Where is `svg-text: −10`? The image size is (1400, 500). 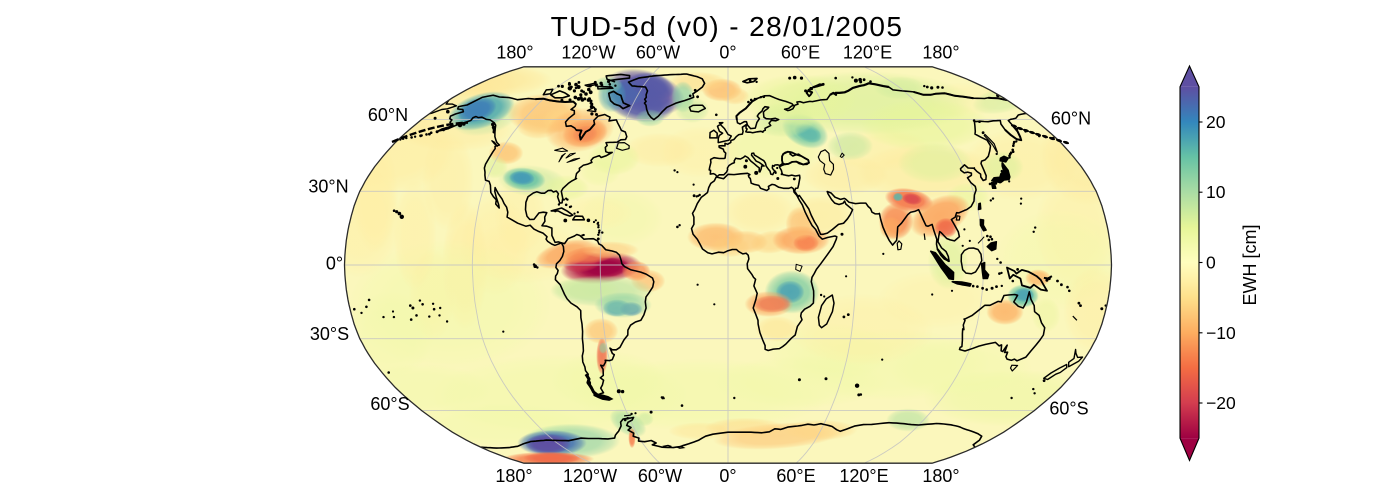 svg-text: −10 is located at coordinates (1221, 333).